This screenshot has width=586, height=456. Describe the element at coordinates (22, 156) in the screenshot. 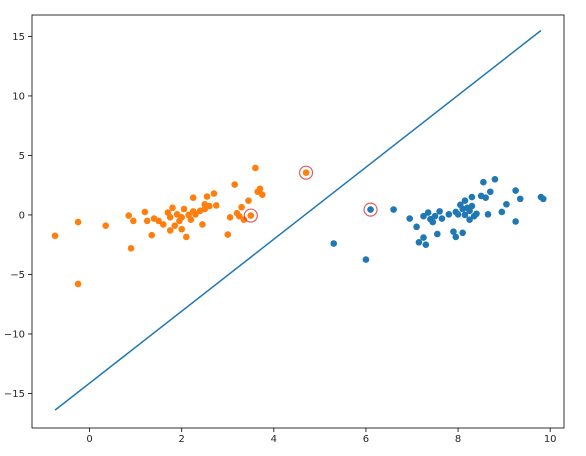

I see `y-tick-label: 5` at that location.